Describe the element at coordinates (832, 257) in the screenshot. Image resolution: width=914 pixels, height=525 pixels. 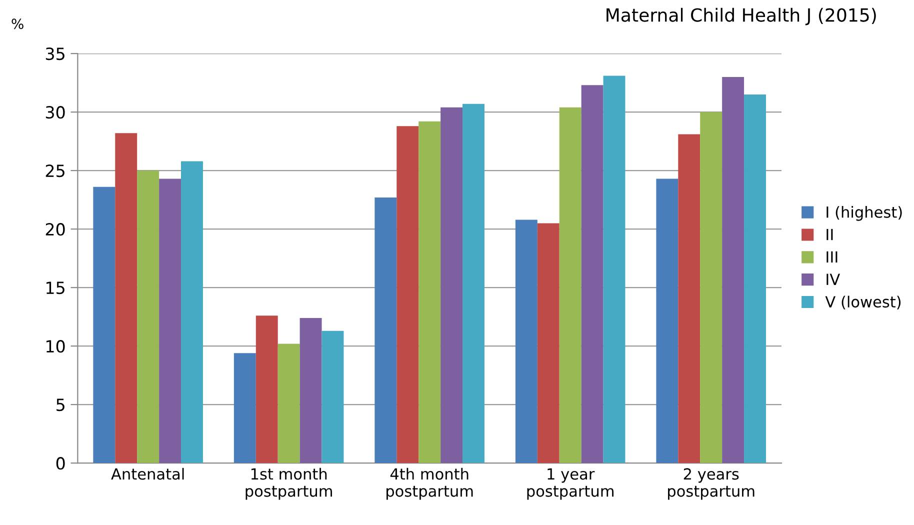
I see `legend-label: III` at that location.